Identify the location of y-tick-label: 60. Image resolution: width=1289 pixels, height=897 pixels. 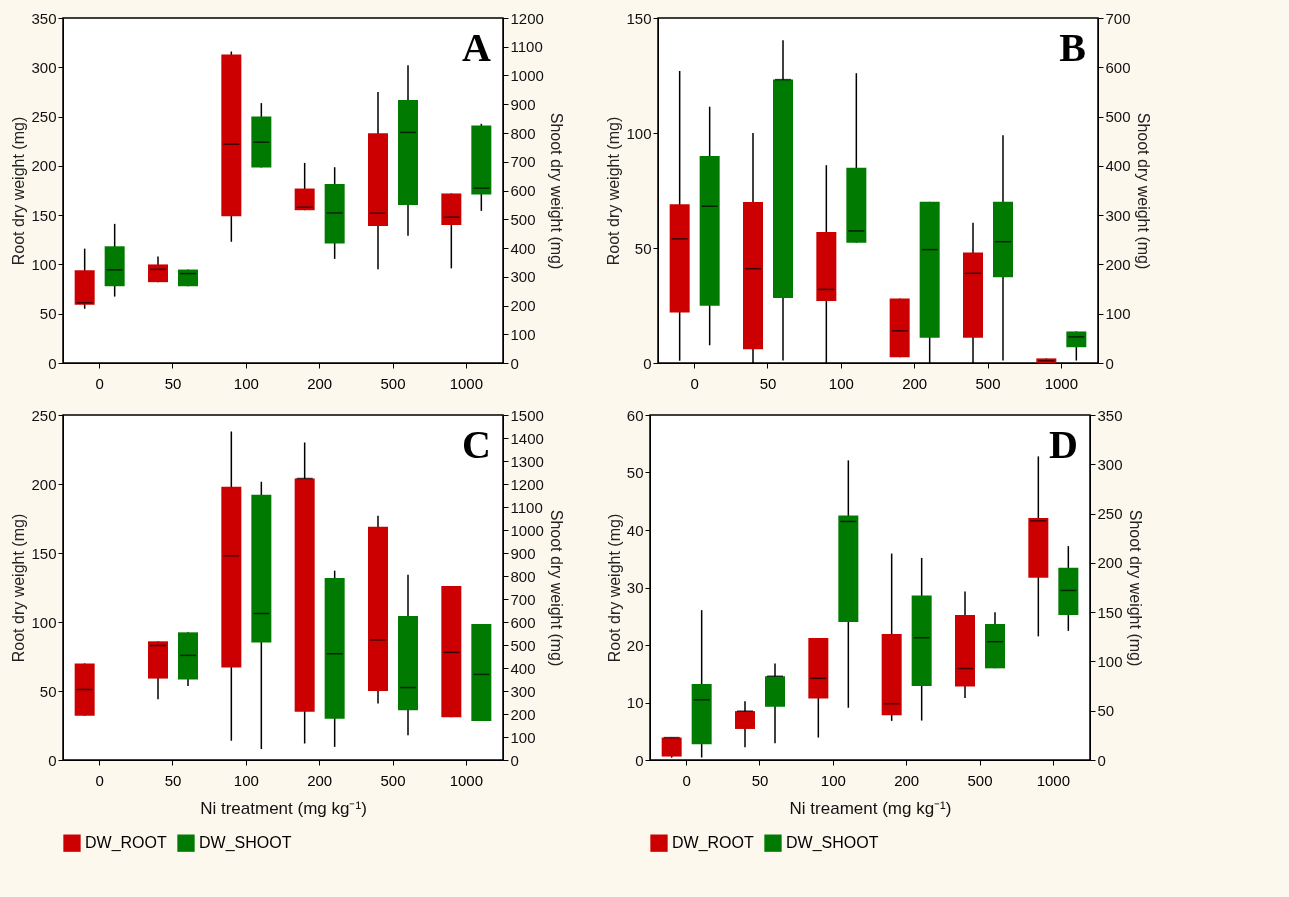
(635, 415).